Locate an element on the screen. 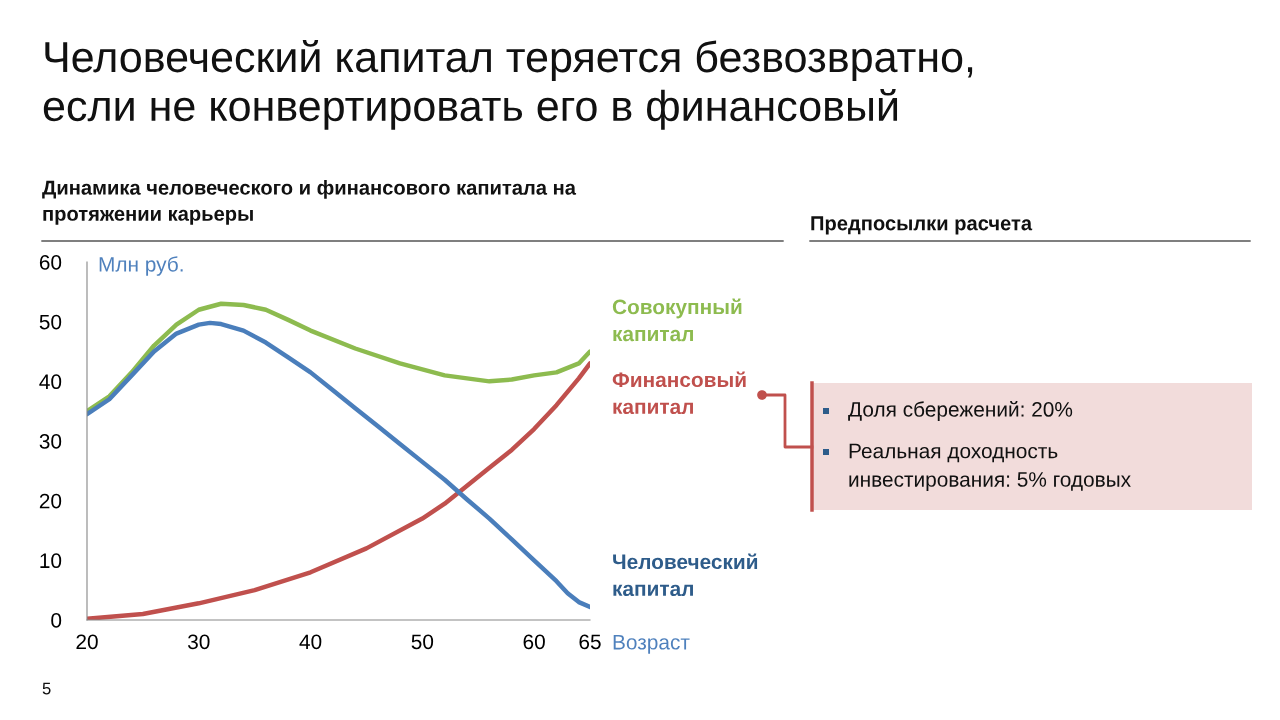  text: 5 is located at coordinates (46, 688).